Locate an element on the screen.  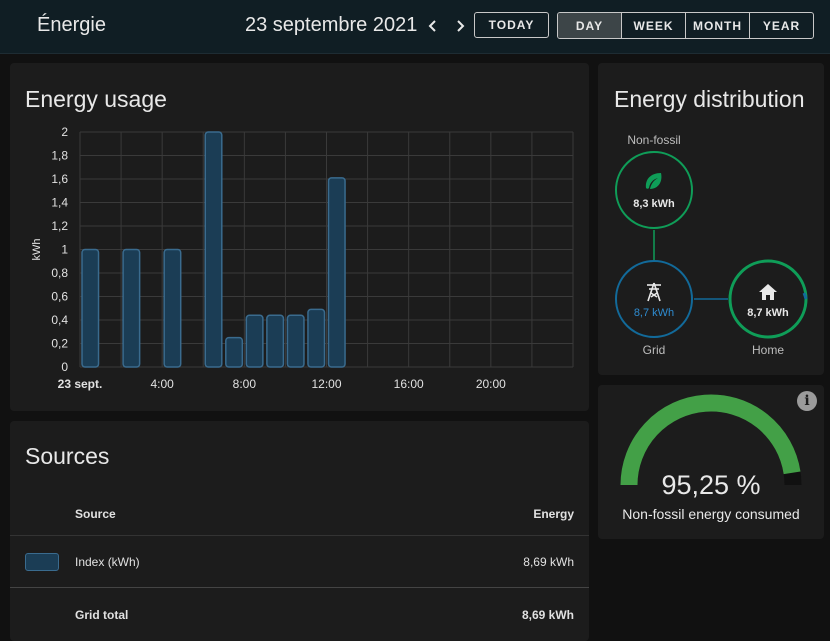
gauge-fill is located at coordinates (710, 440).